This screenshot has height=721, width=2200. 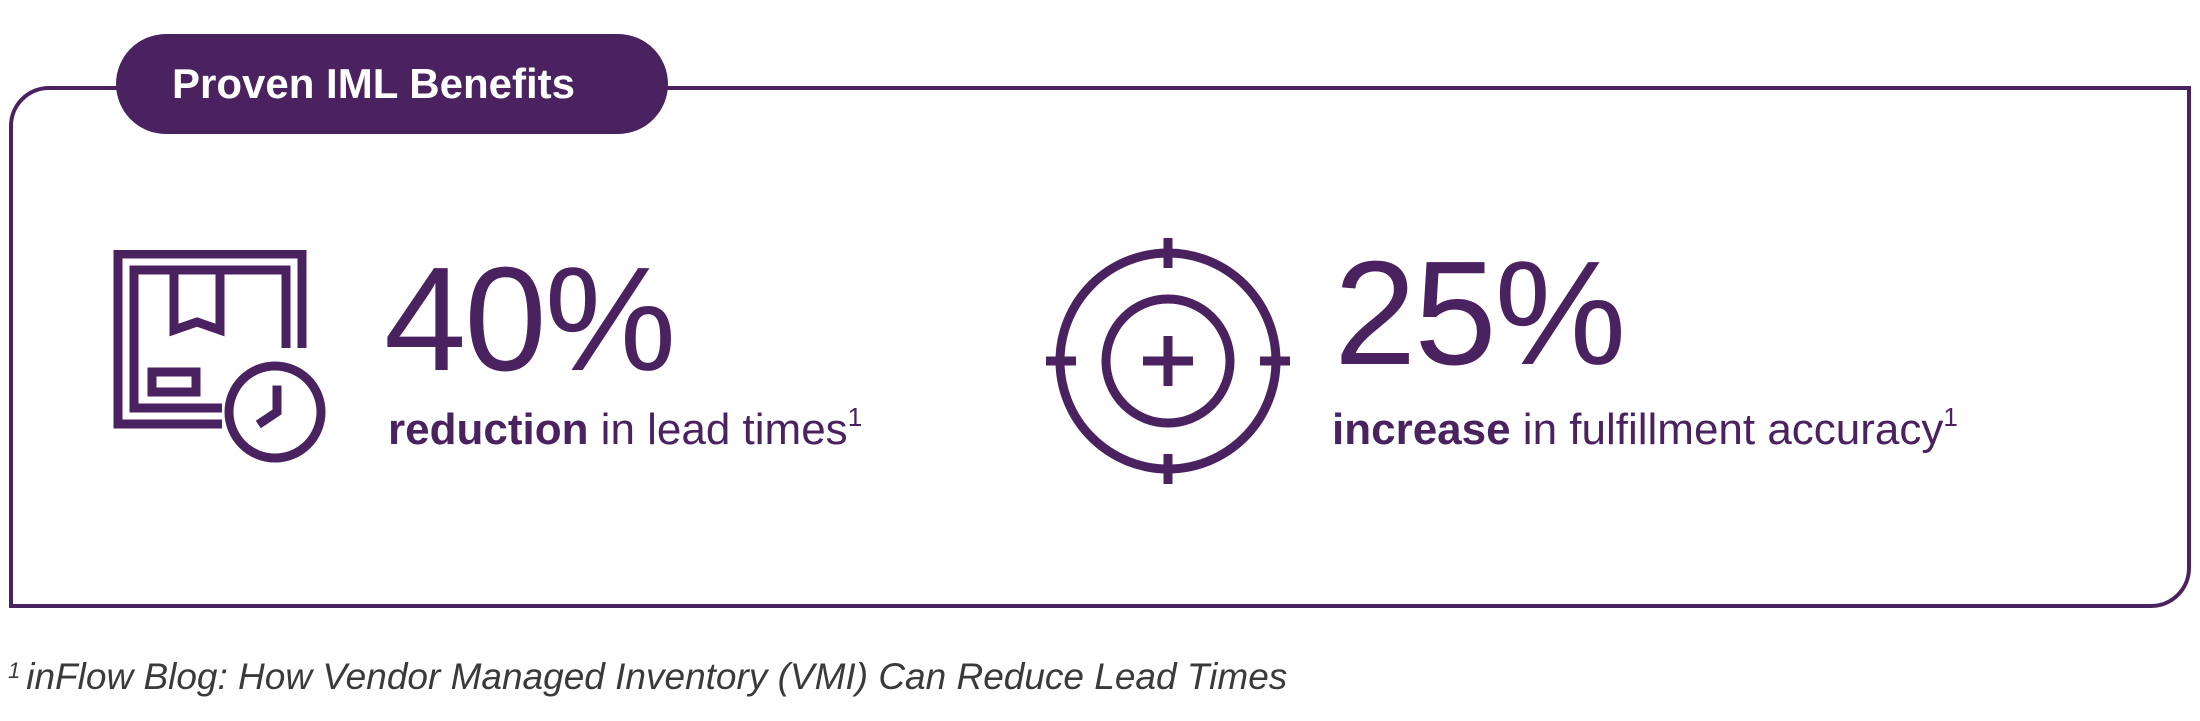 What do you see at coordinates (1421, 429) in the screenshot?
I see `accuracy-stat-emphasis: increase` at bounding box center [1421, 429].